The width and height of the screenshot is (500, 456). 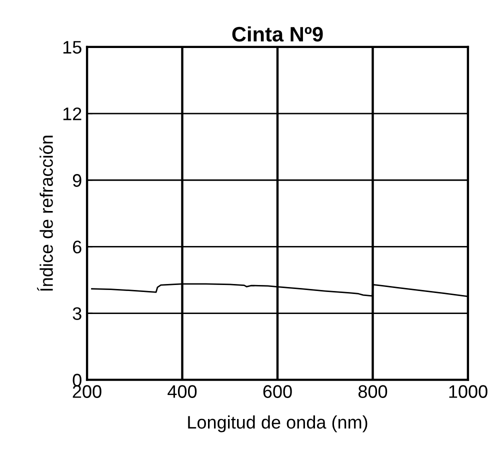 I want to click on x-axis-title: Longitud de onda (nm), so click(x=278, y=423).